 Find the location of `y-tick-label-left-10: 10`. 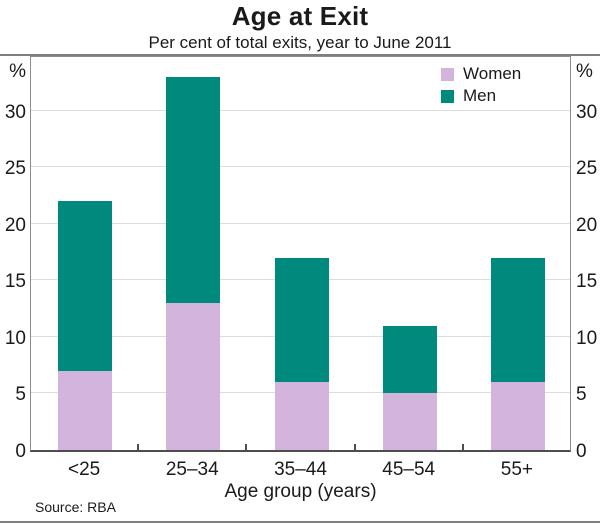

y-tick-label-left-10: 10 is located at coordinates (15, 338).